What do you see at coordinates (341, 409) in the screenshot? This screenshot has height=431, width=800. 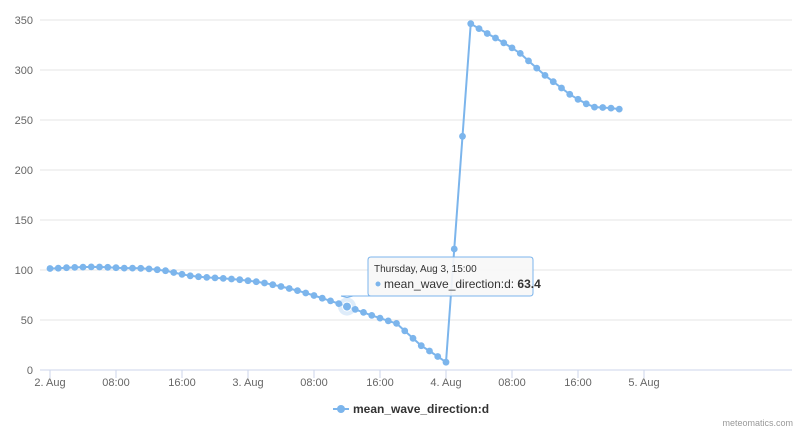 I see `legend-marker-symbol` at bounding box center [341, 409].